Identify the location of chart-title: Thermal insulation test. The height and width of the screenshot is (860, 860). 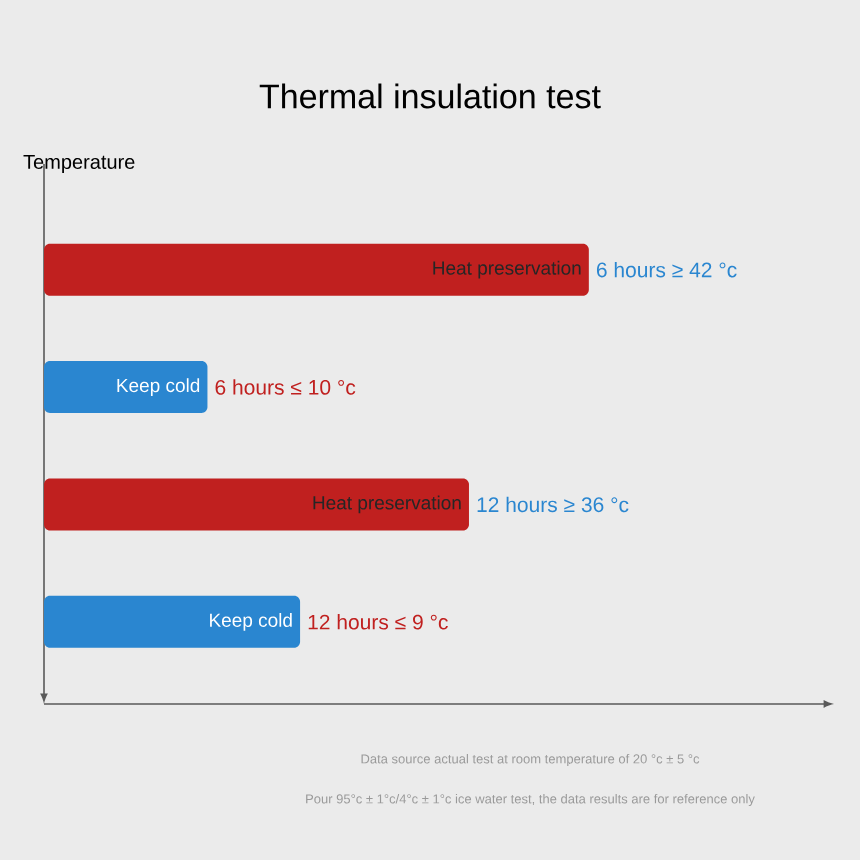
(430, 96).